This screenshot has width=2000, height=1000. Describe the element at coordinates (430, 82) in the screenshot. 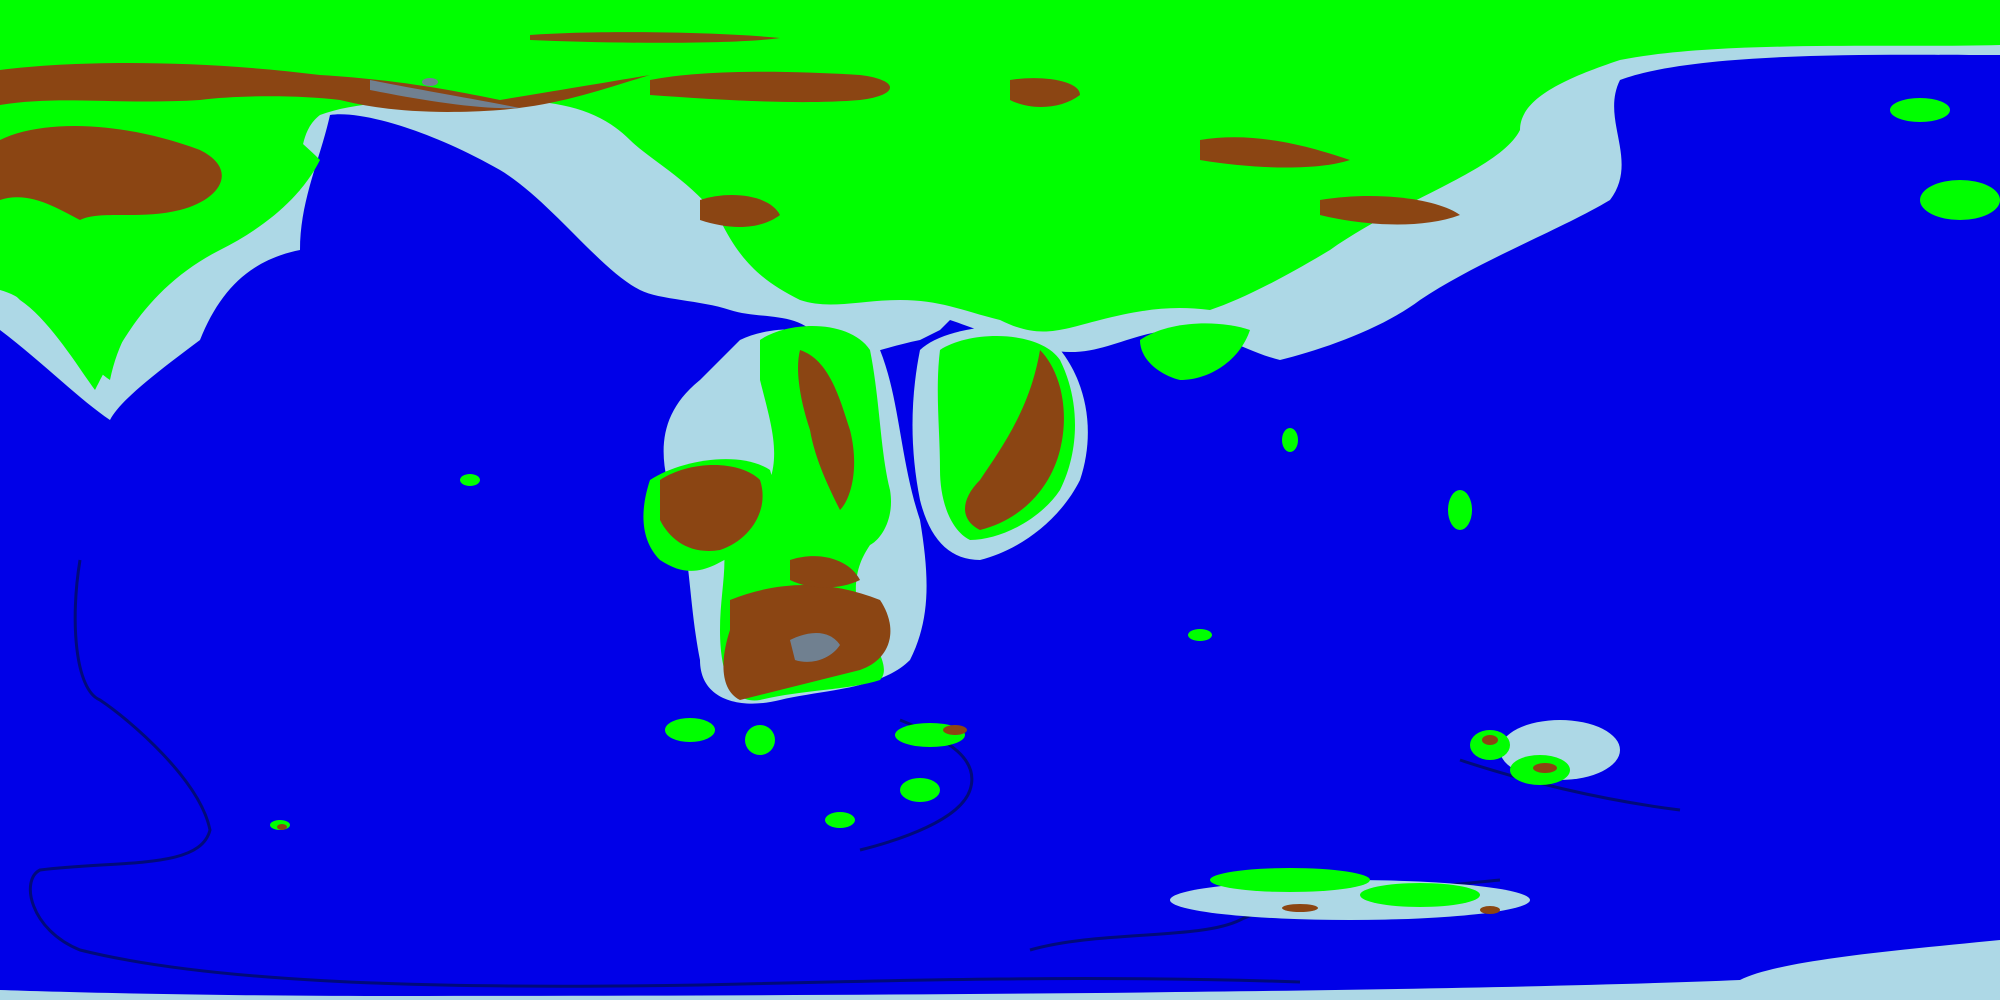

I see `north-peak-spot` at that location.